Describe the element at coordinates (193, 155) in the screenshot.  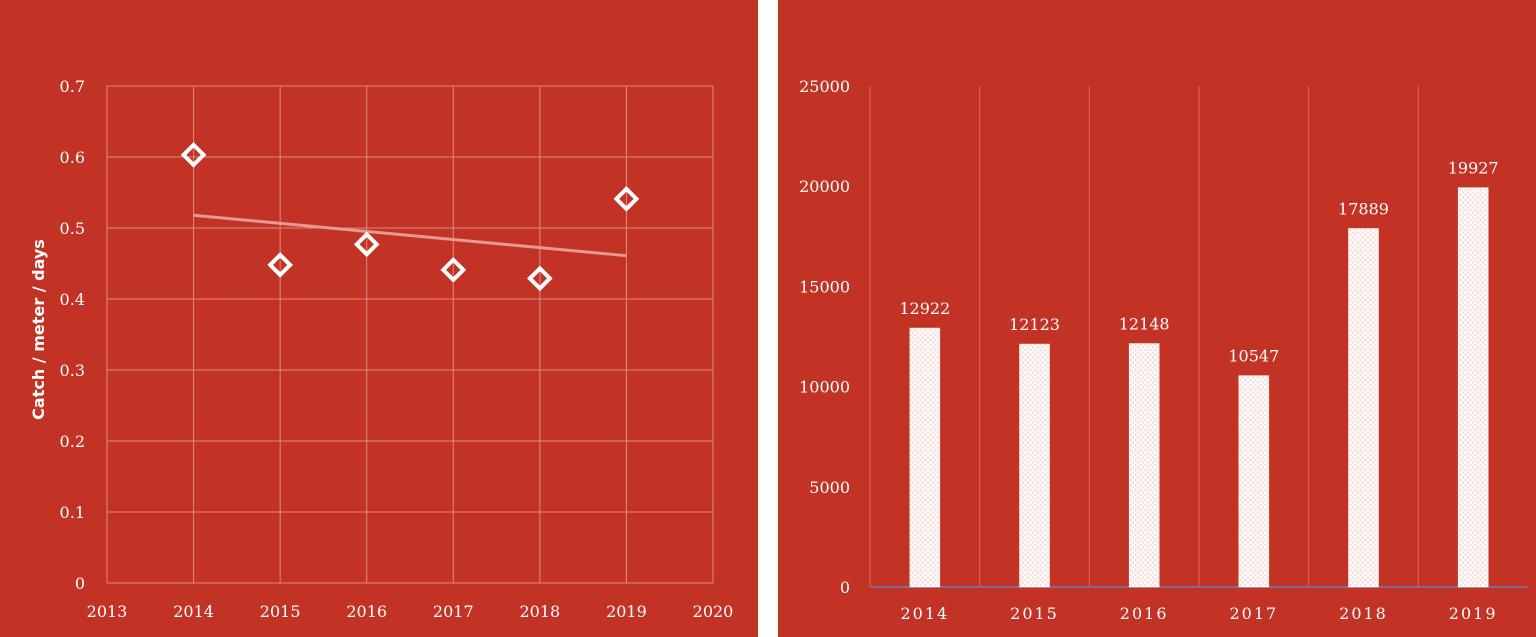
I see `data-point-2014` at that location.